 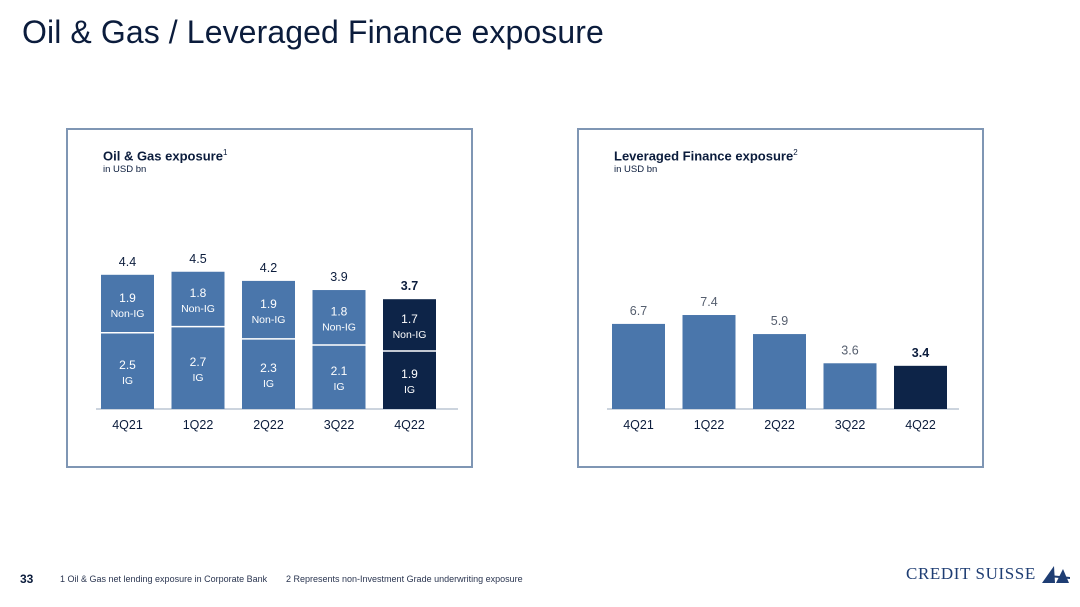 I want to click on non-ig-value-label: 1.7, so click(x=409, y=319).